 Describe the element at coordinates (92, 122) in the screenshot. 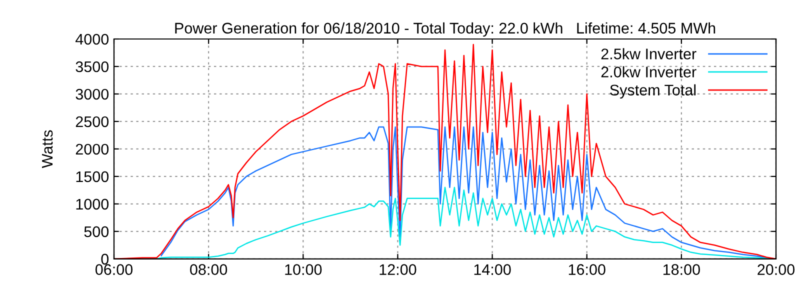

I see `y-tick-label: 2500` at that location.